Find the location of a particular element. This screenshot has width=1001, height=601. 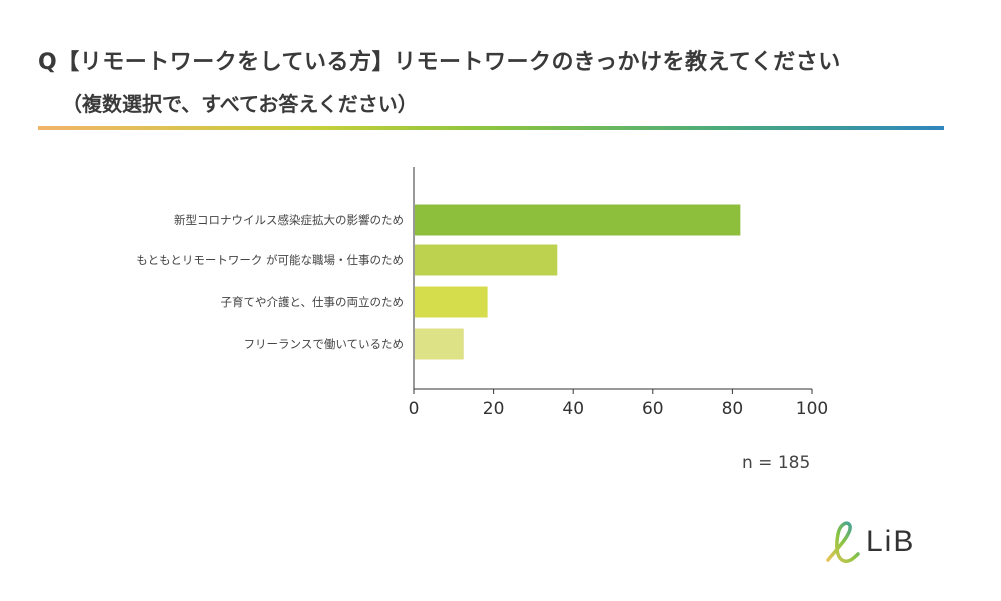

logo-wordmark: LiB is located at coordinates (891, 541).